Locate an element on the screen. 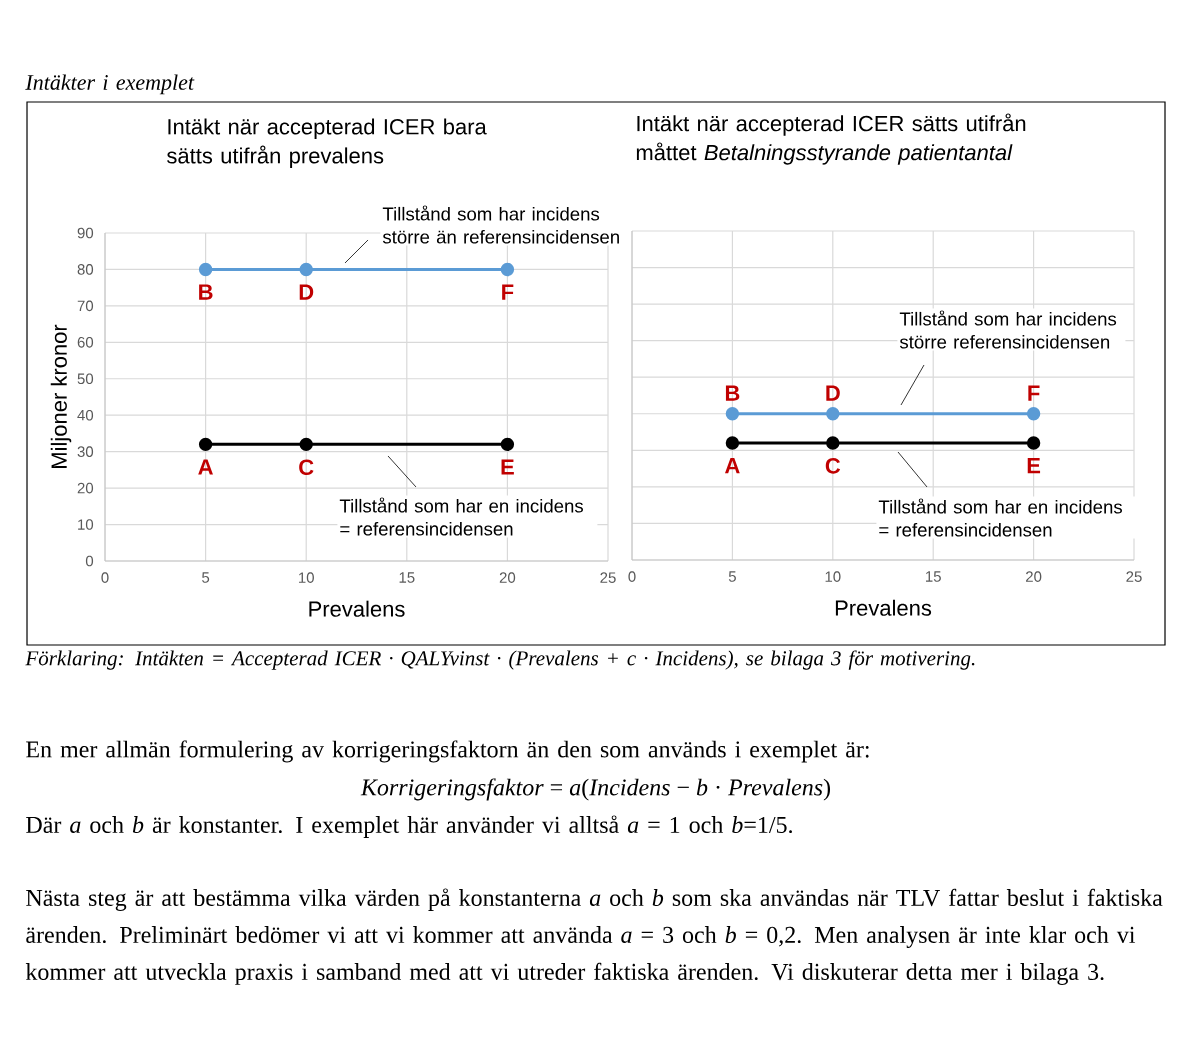  y-tick-label: 30 is located at coordinates (85, 451).